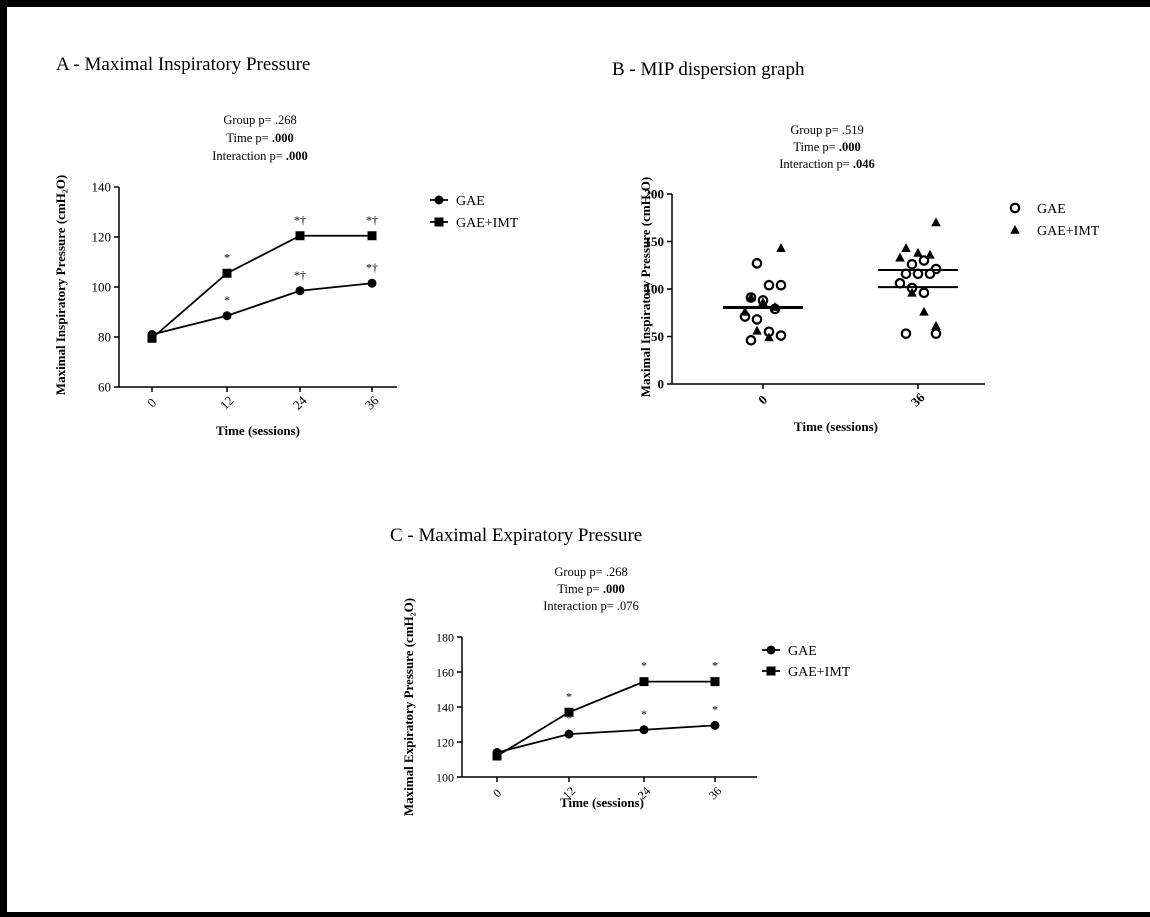 The image size is (1150, 917). What do you see at coordinates (439, 222) in the screenshot?
I see `chart-a-legend-1-marker` at bounding box center [439, 222].